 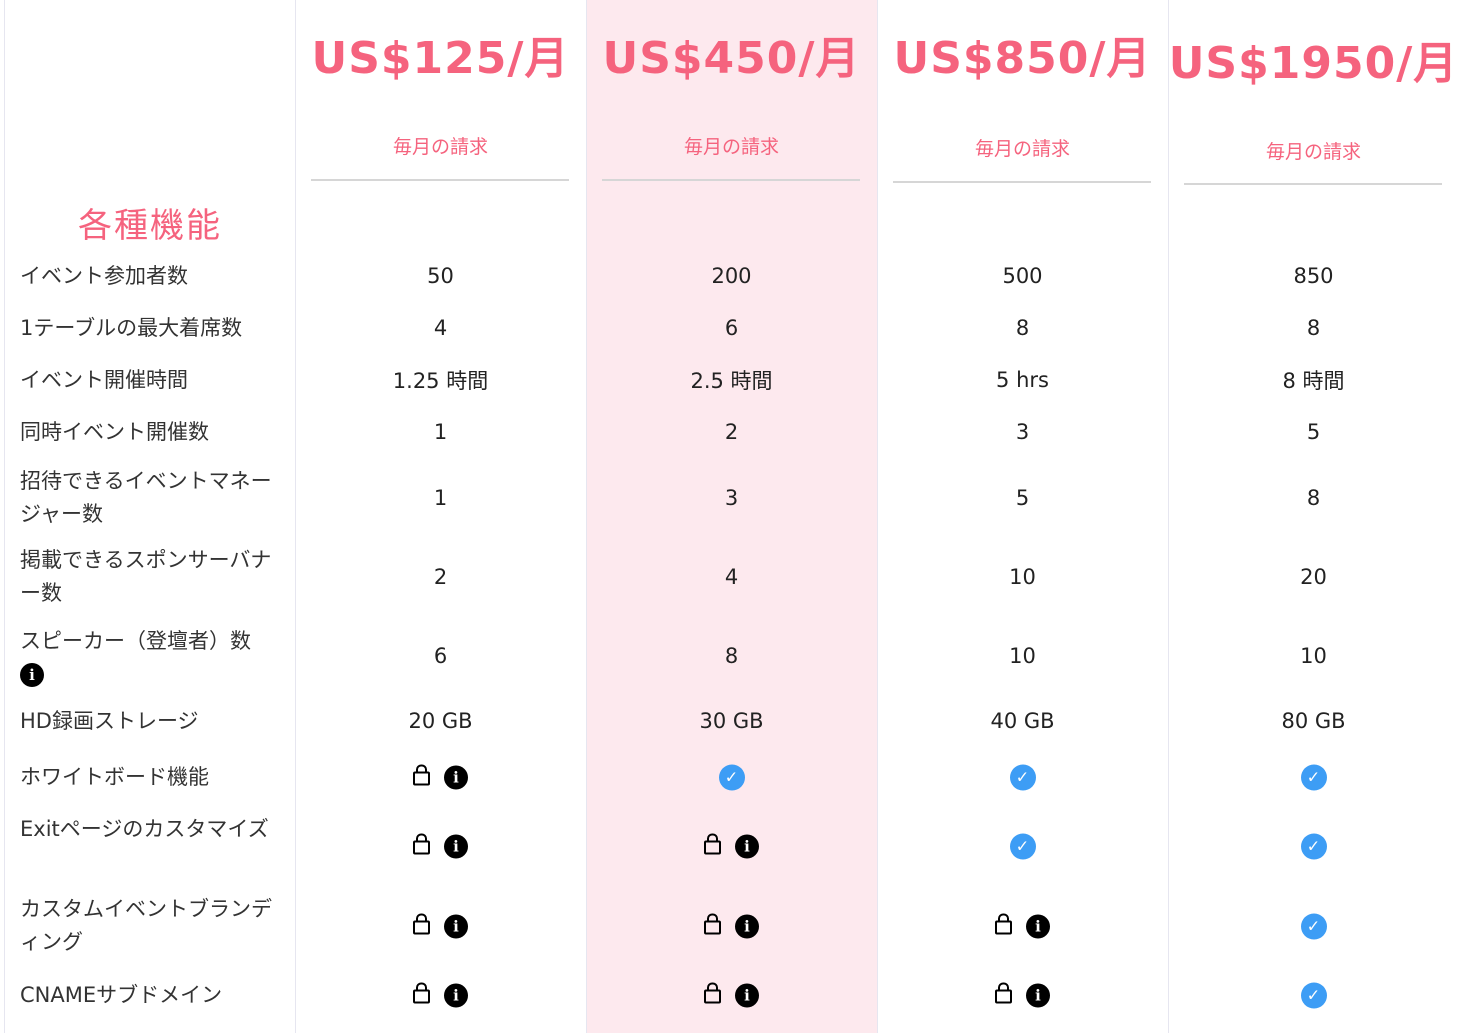 I want to click on feature-value: 200, so click(x=731, y=276).